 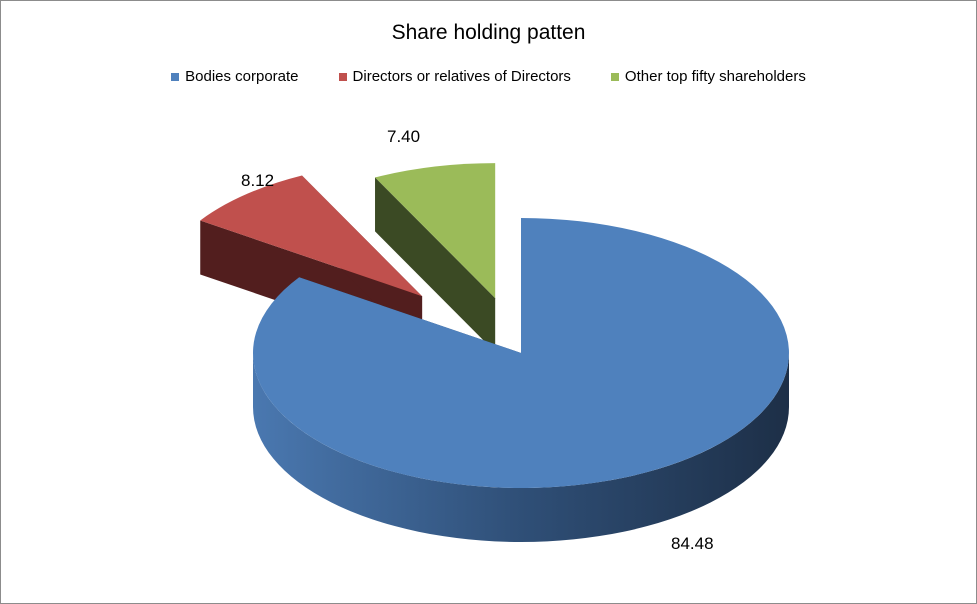 I want to click on slice-1-top, so click(x=311, y=236).